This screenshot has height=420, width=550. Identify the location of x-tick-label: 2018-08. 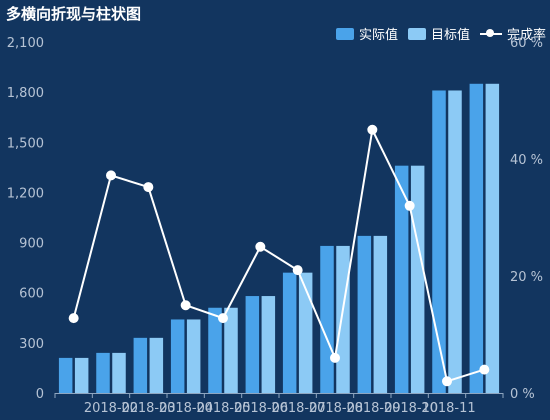
(336, 408).